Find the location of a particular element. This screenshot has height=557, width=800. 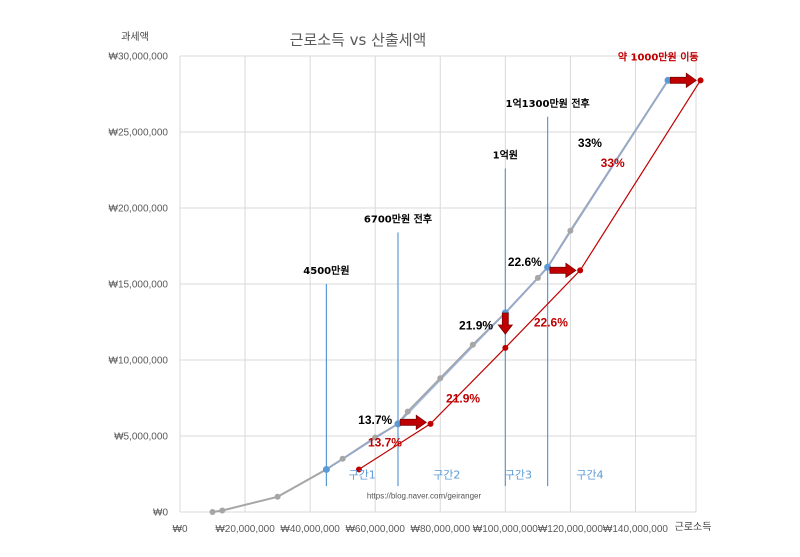

x-tick-label: ₩60,000,000 is located at coordinates (375, 529).